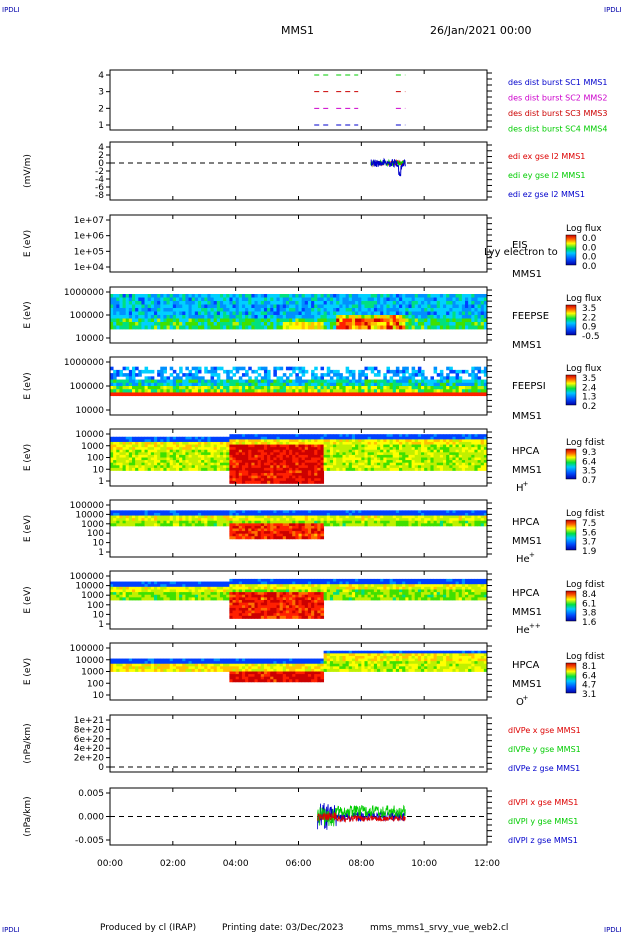 This screenshot has width=630, height=934. Describe the element at coordinates (584, 299) in the screenshot. I see `colorbar-title: Log flux` at that location.